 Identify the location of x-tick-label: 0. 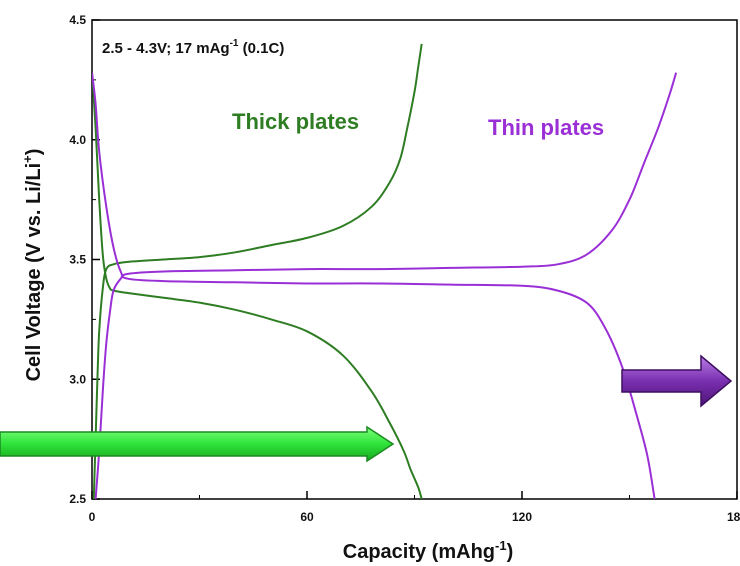
(92, 517).